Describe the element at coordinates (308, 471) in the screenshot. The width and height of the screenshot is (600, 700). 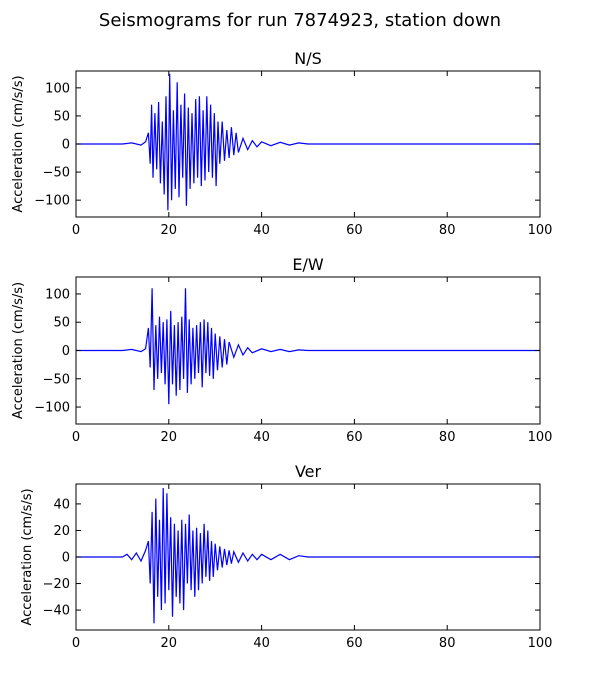
I see `panel-title: Ver` at that location.